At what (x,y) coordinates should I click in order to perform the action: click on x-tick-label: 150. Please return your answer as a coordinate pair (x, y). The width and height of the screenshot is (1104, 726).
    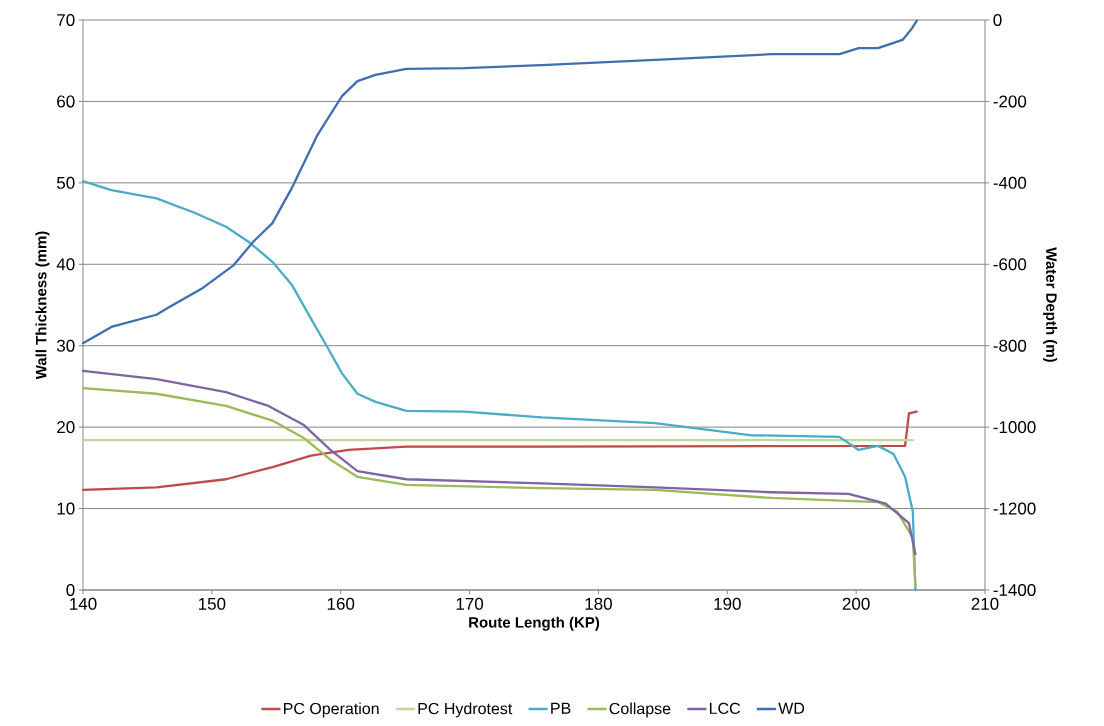
    Looking at the image, I should click on (212, 603).